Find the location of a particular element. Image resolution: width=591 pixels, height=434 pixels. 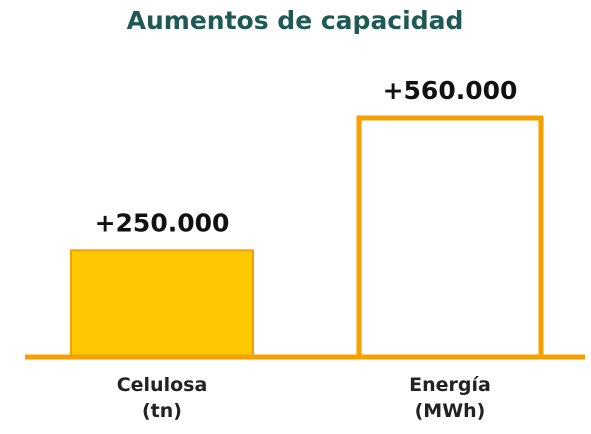

value-label: +560.000 is located at coordinates (450, 90).